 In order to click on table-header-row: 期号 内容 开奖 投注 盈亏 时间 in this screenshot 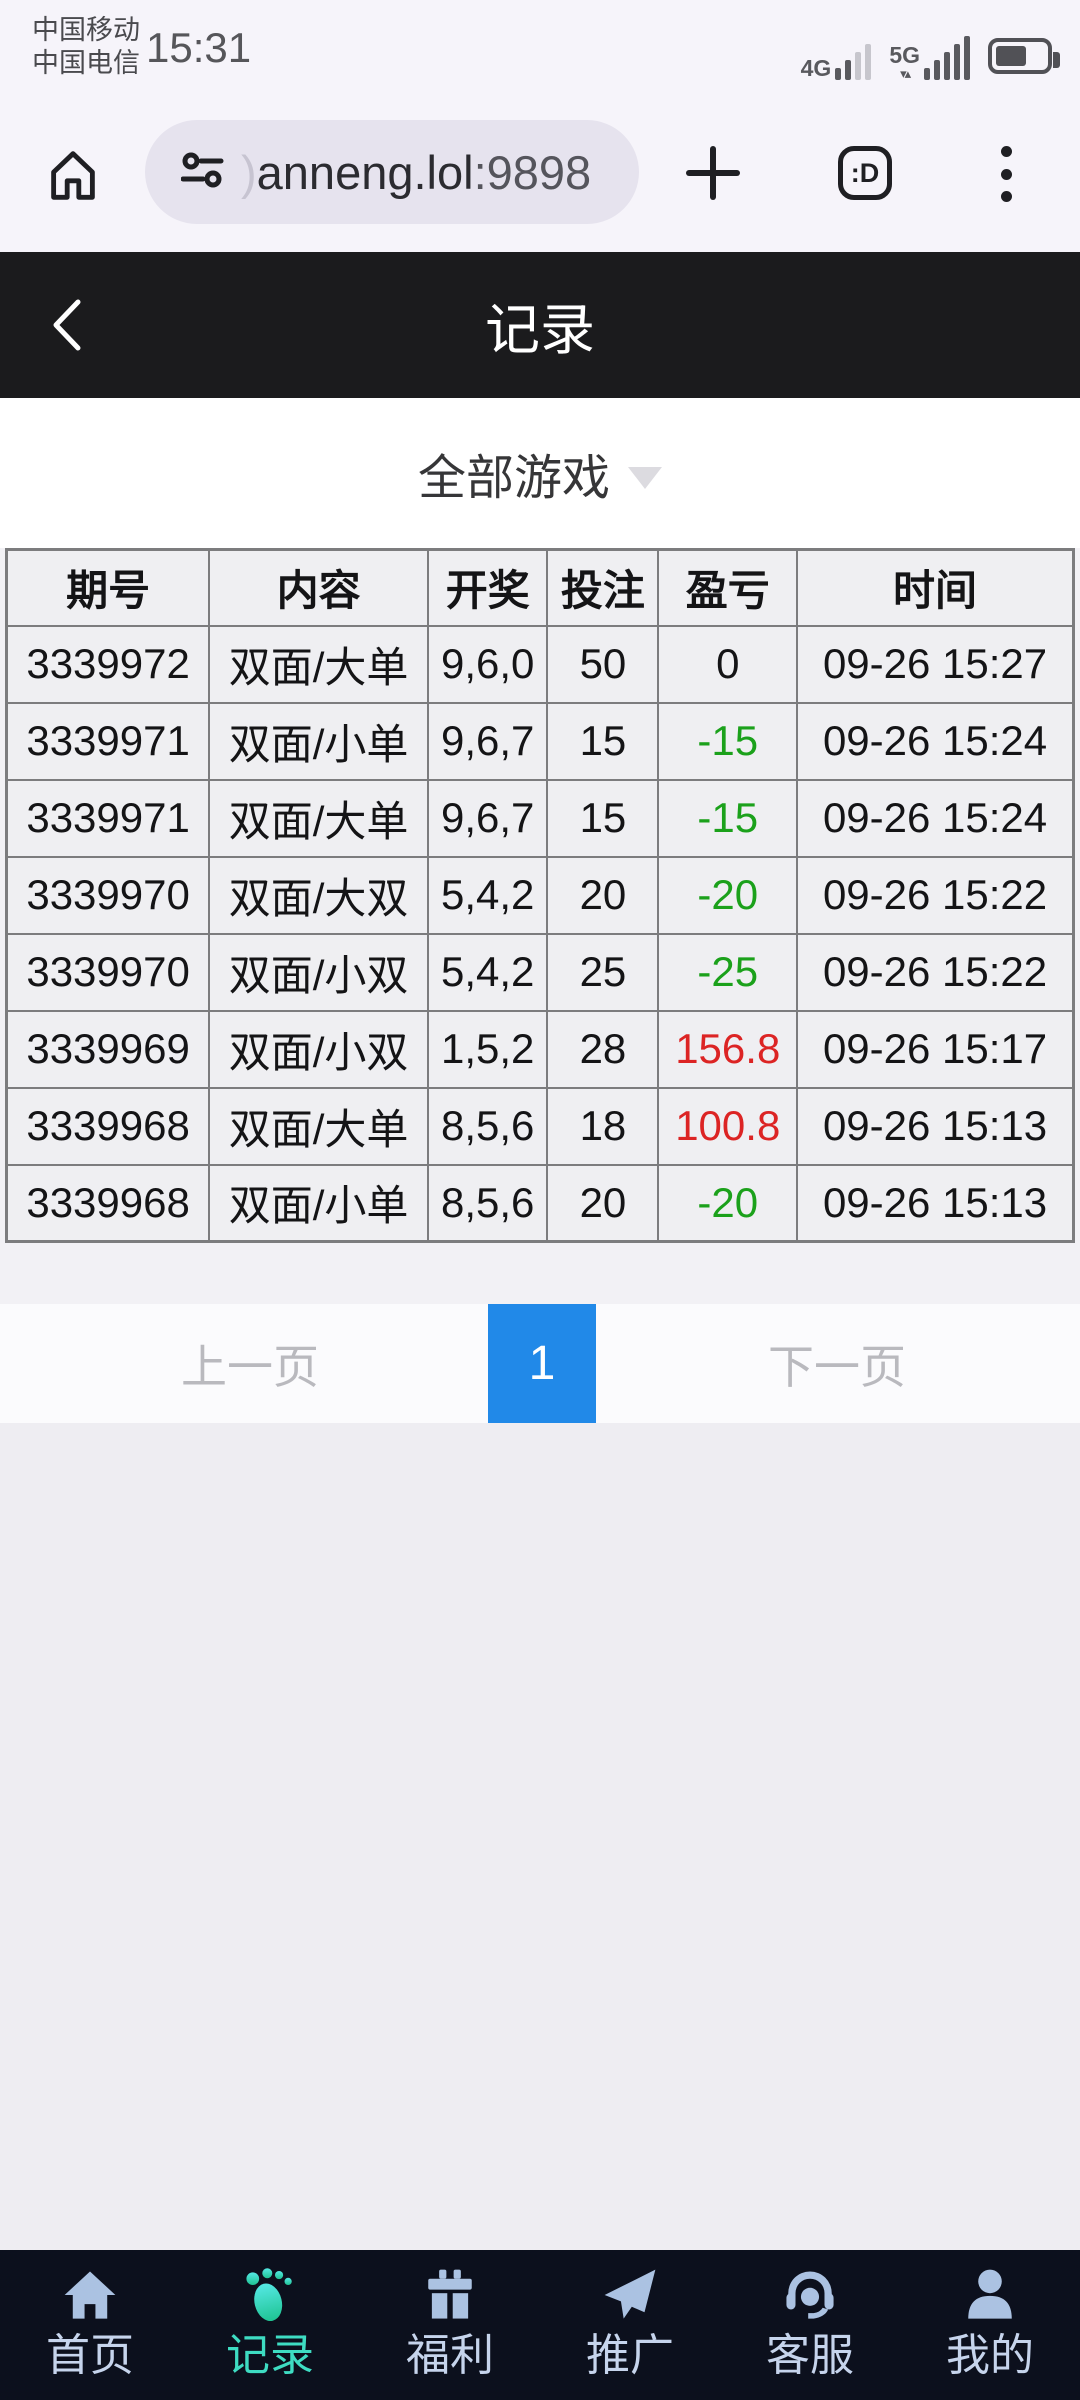, I will do `click(540, 587)`.